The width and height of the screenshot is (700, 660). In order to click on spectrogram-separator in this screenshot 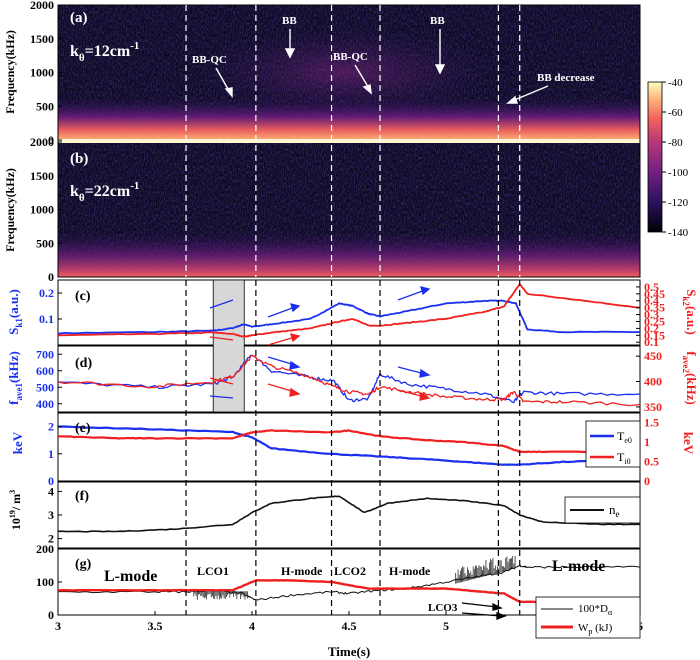, I will do `click(349, 141)`.